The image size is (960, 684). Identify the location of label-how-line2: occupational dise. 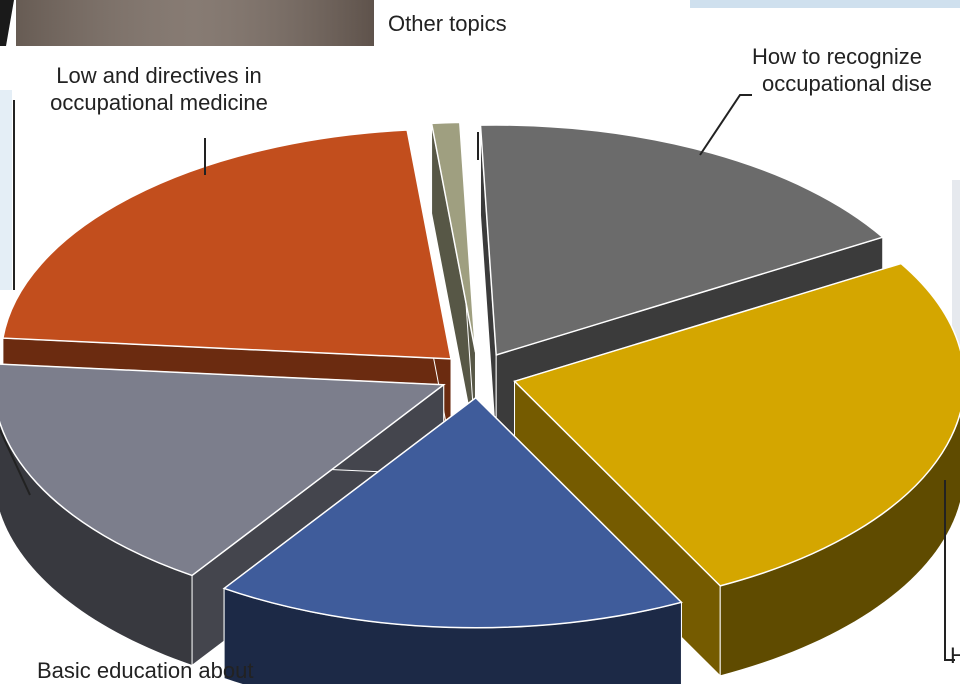
(847, 83).